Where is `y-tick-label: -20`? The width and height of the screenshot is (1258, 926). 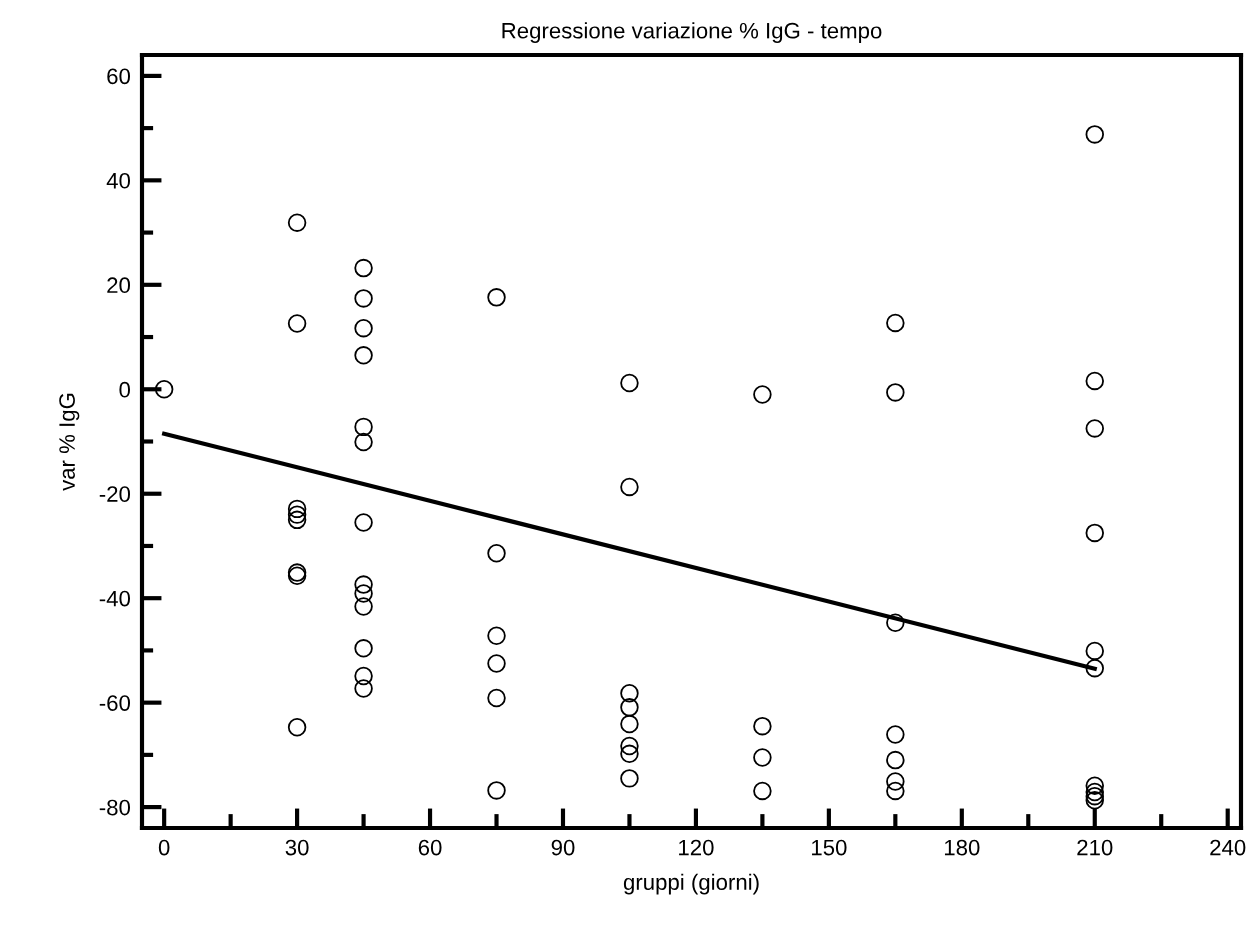
y-tick-label: -20 is located at coordinates (115, 494).